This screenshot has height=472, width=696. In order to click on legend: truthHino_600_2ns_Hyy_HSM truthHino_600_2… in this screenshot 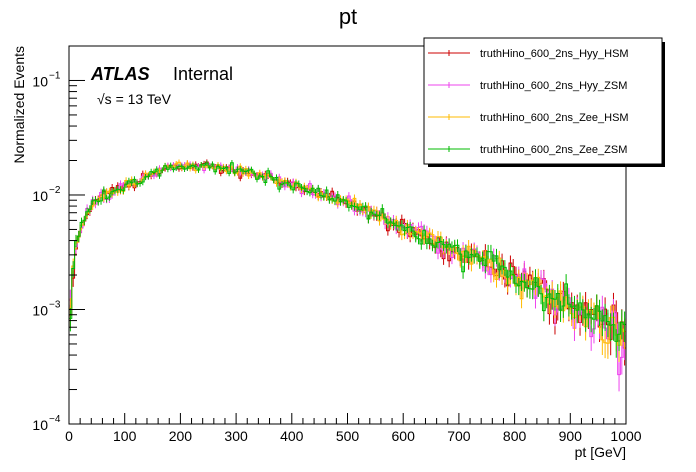, I will do `click(544, 102)`.